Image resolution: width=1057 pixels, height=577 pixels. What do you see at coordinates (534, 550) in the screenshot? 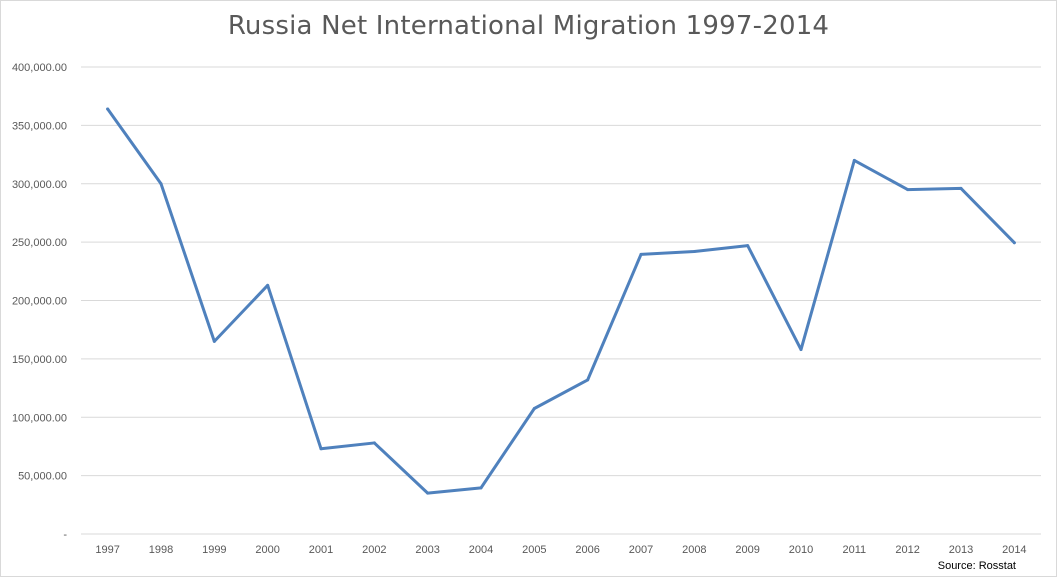
I see `x-tick-label: 2005` at bounding box center [534, 550].